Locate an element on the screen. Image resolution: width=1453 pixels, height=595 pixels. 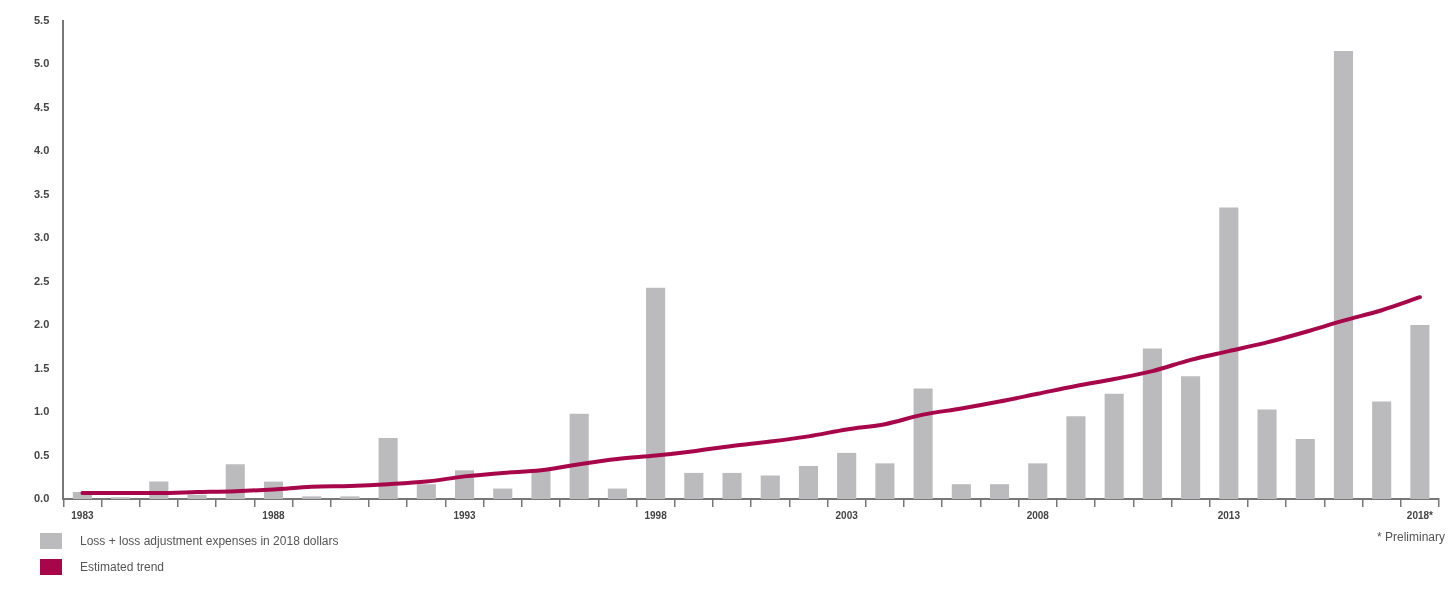
y-tick-label: 2.0 is located at coordinates (41, 324).